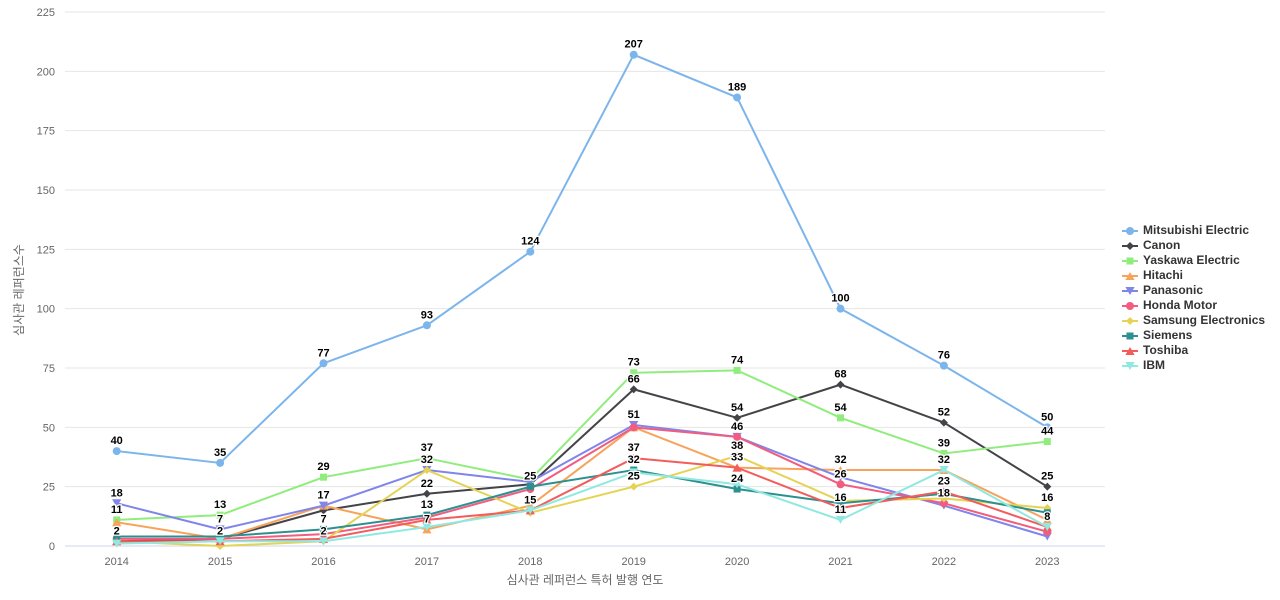  What do you see at coordinates (737, 87) in the screenshot?
I see `data-label-mitsubishi-electric: 189` at bounding box center [737, 87].